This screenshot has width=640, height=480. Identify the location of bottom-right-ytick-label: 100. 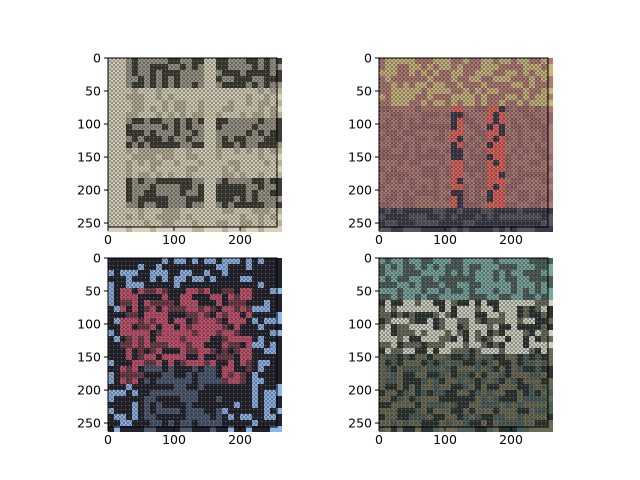
(360, 324).